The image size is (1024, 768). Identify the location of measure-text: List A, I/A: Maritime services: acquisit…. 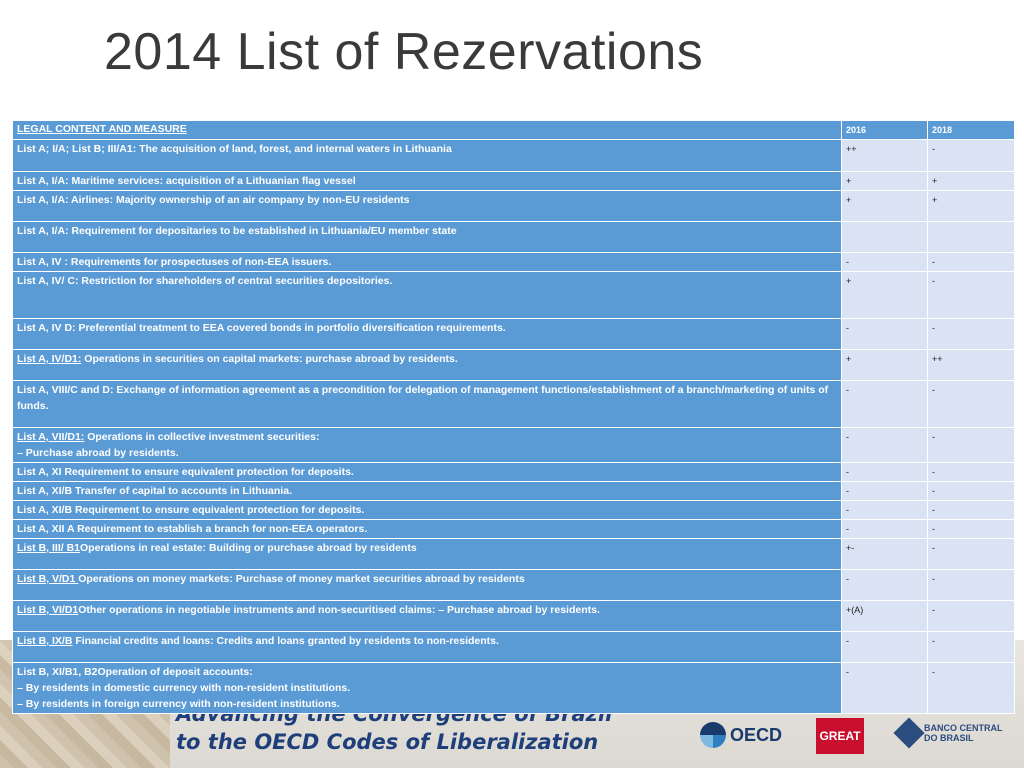
(186, 181).